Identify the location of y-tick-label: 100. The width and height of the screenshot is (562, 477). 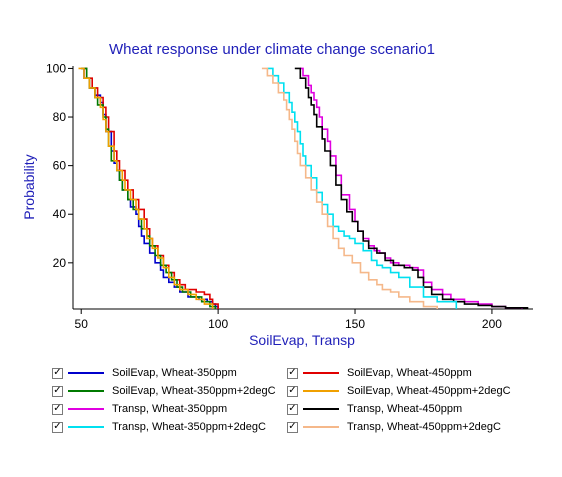
(56, 68).